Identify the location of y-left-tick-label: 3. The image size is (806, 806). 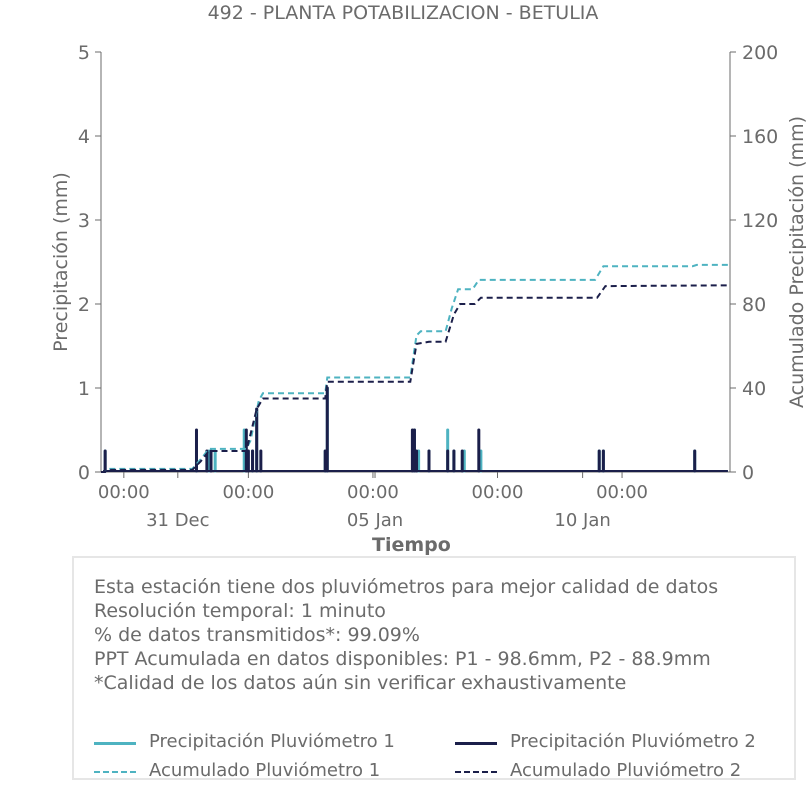
(84, 221).